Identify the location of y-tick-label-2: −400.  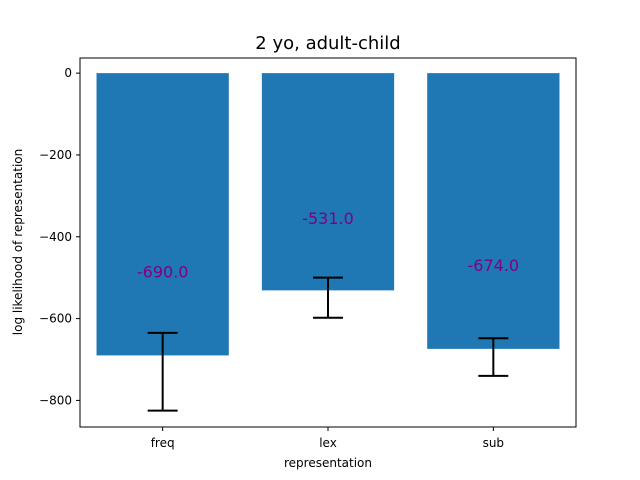
(55, 237).